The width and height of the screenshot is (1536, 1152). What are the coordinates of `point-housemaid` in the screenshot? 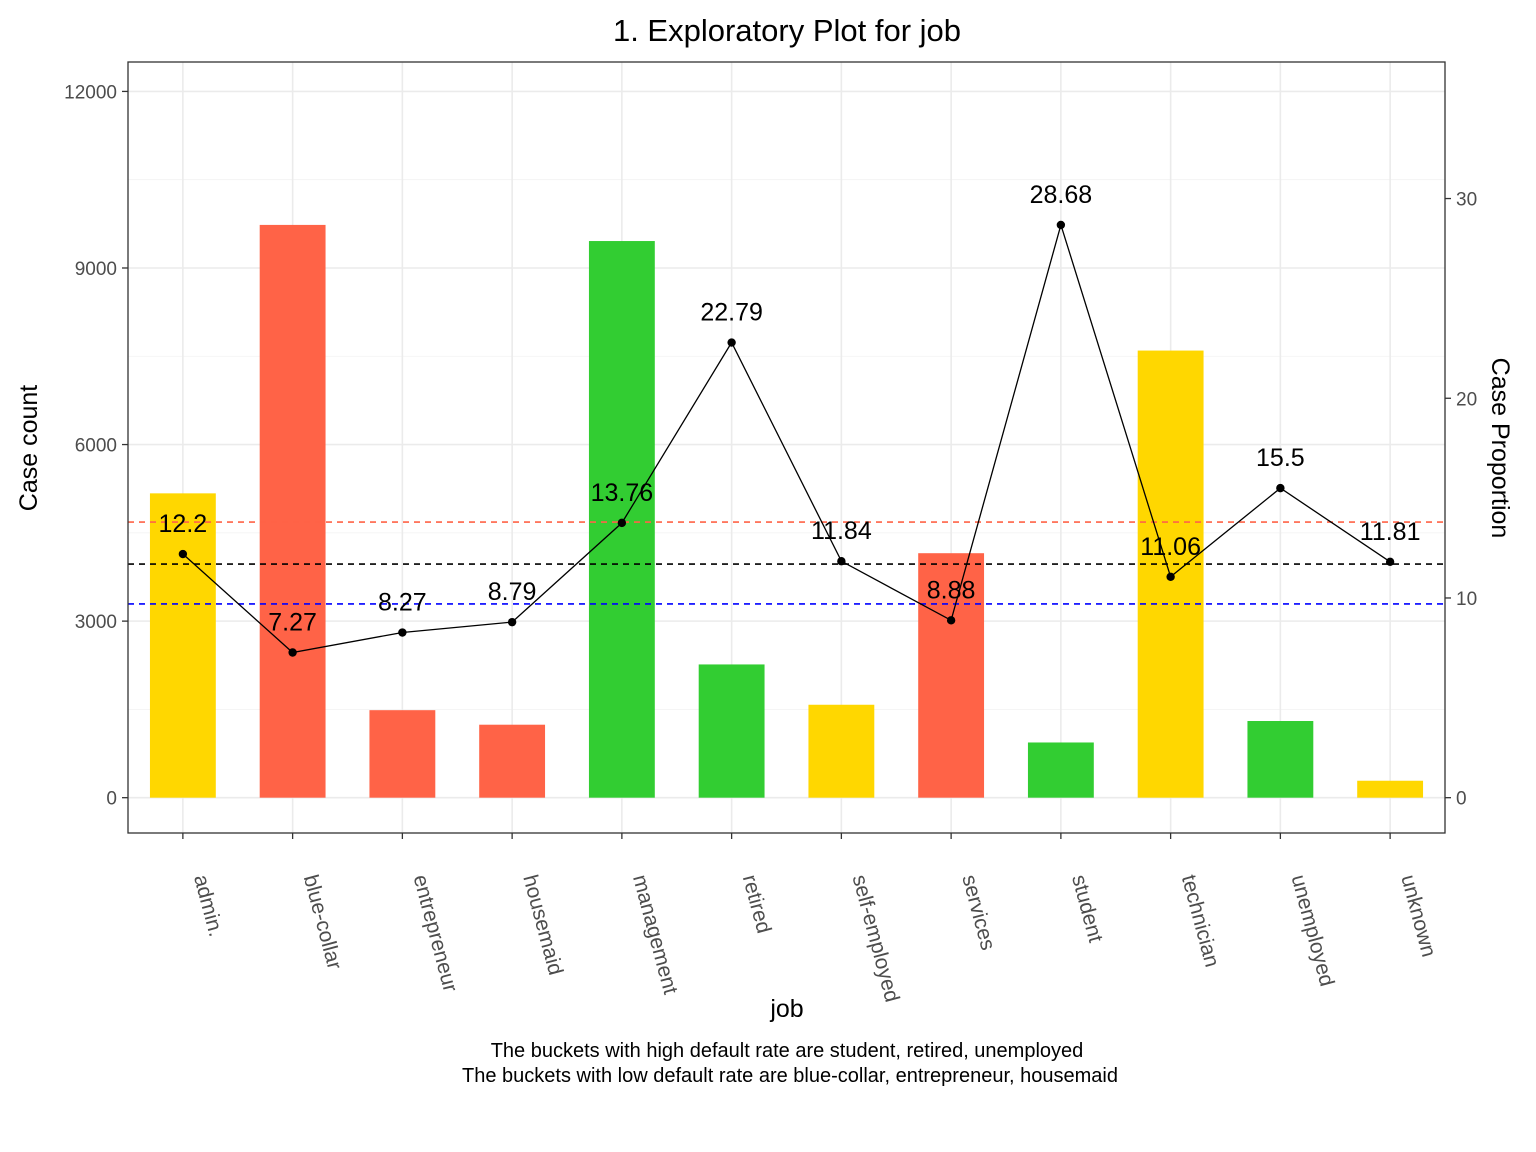 It's located at (512, 622).